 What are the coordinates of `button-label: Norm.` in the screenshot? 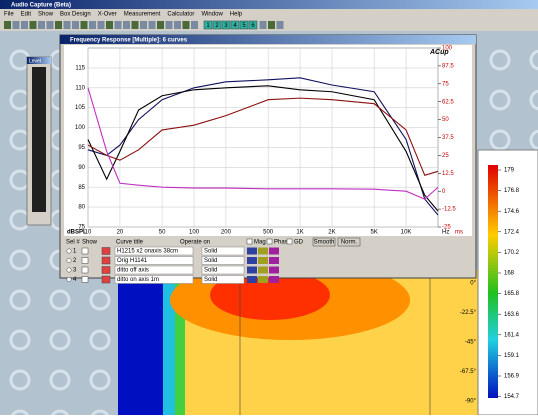 It's located at (349, 243).